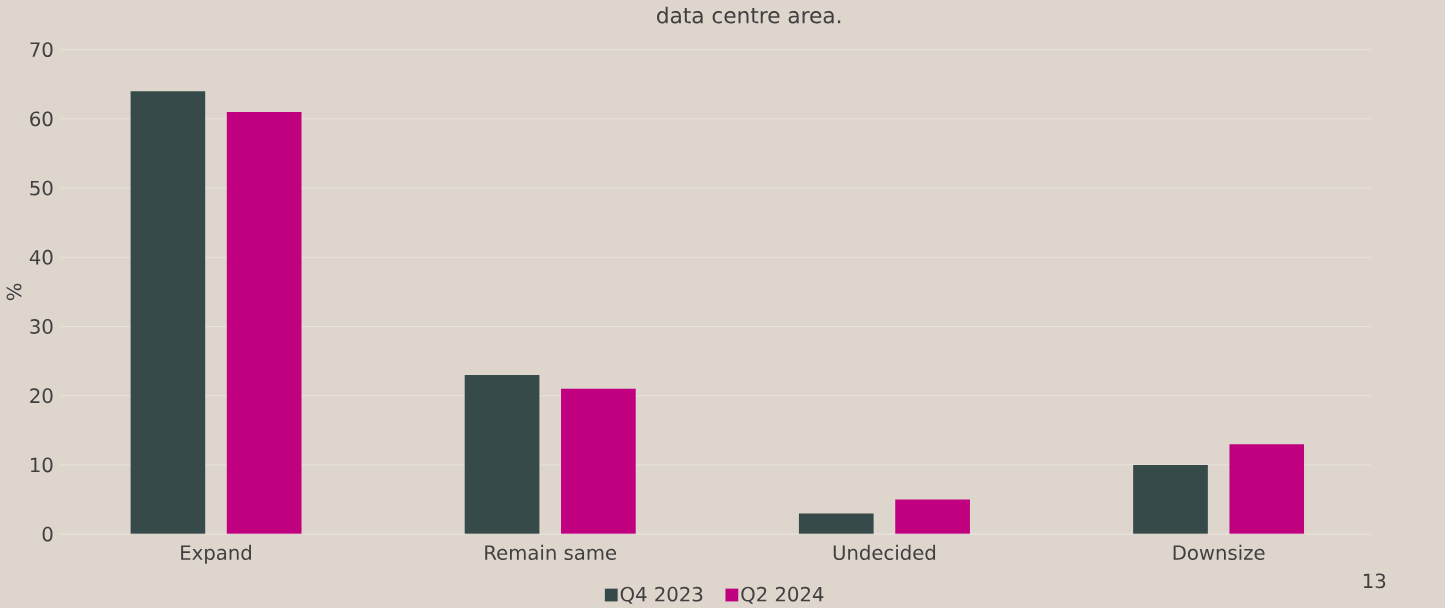 The height and width of the screenshot is (608, 1445). Describe the element at coordinates (216, 554) in the screenshot. I see `x-tick-label: Expand` at that location.